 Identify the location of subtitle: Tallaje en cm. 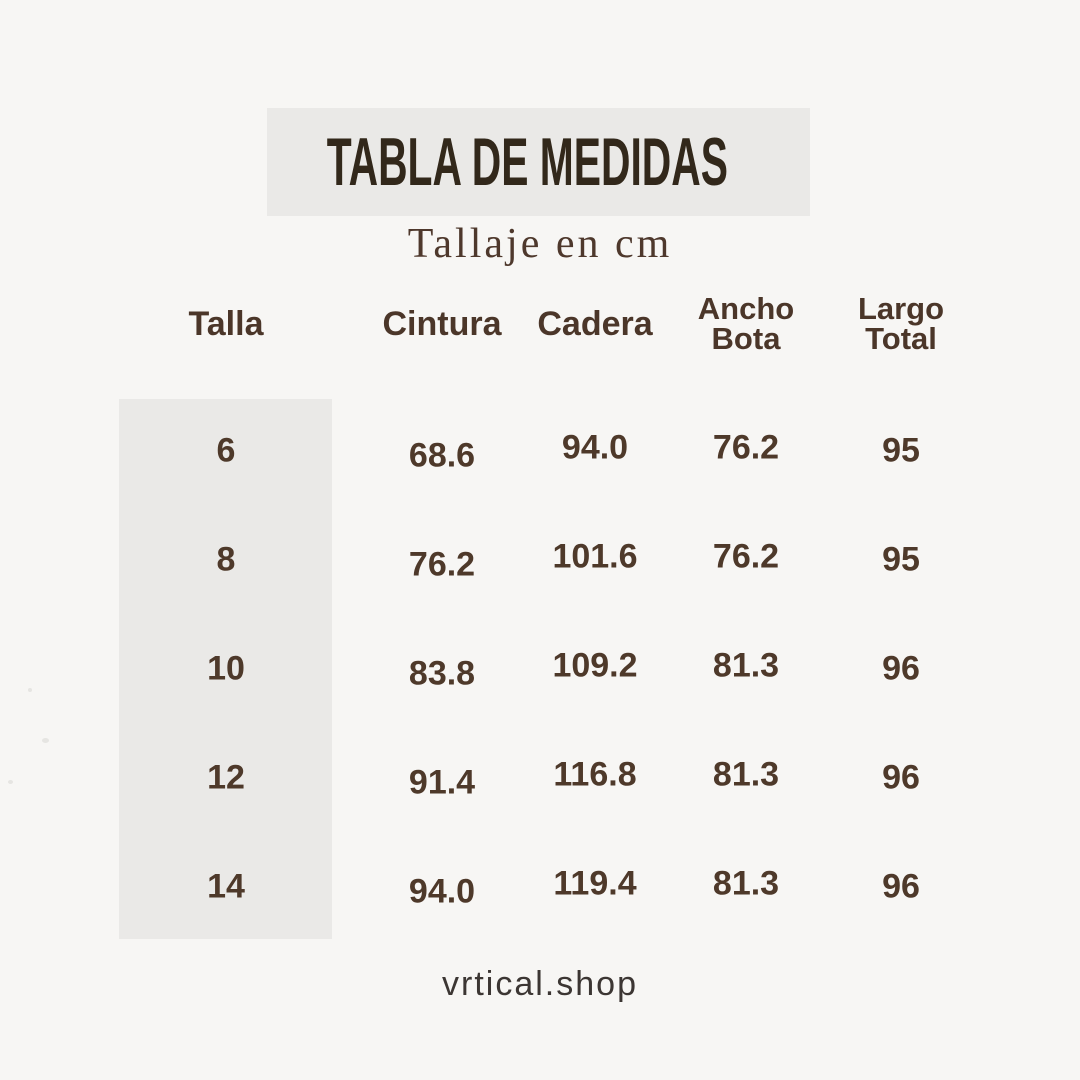
(540, 244).